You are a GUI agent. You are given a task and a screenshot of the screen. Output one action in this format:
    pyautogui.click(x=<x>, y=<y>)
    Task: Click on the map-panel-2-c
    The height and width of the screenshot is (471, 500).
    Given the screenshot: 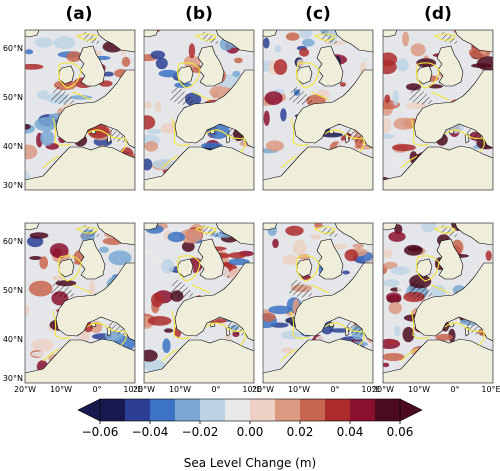 What is the action you would take?
    pyautogui.click(x=318, y=303)
    